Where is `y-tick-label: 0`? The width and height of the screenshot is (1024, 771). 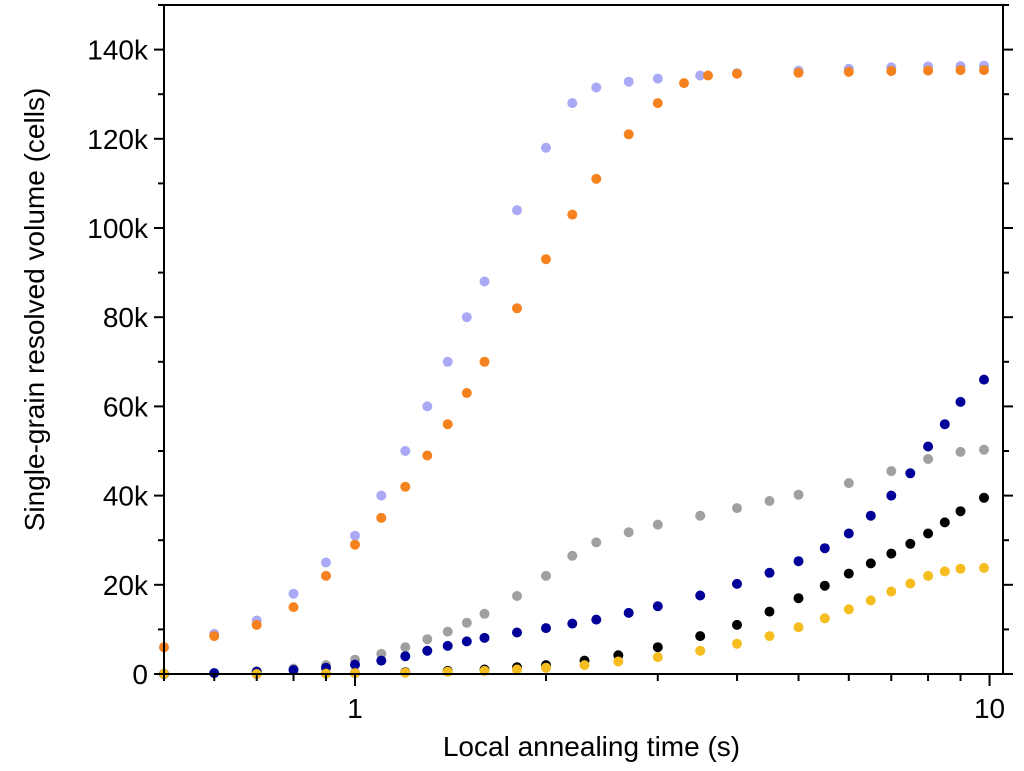 y-tick-label: 0 is located at coordinates (140, 674).